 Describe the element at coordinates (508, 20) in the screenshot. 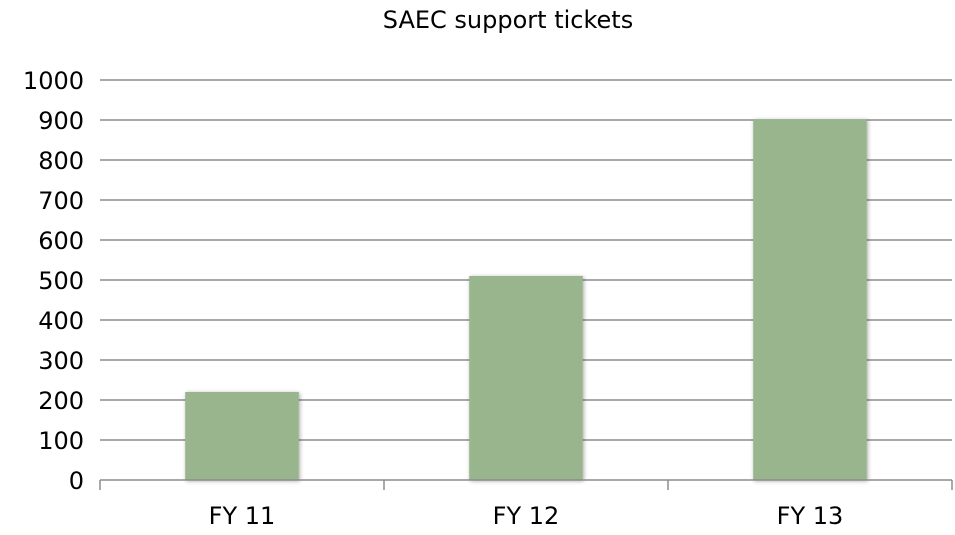

I see `chart-title: SAEC support tickets` at that location.